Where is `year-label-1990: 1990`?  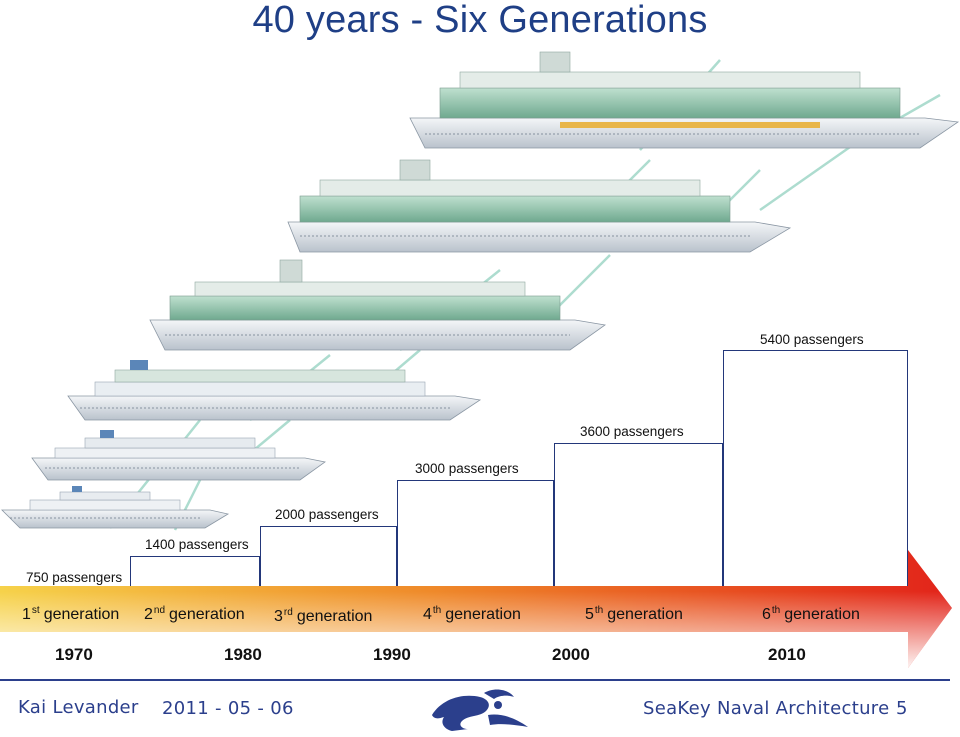
year-label-1990: 1990 is located at coordinates (392, 654).